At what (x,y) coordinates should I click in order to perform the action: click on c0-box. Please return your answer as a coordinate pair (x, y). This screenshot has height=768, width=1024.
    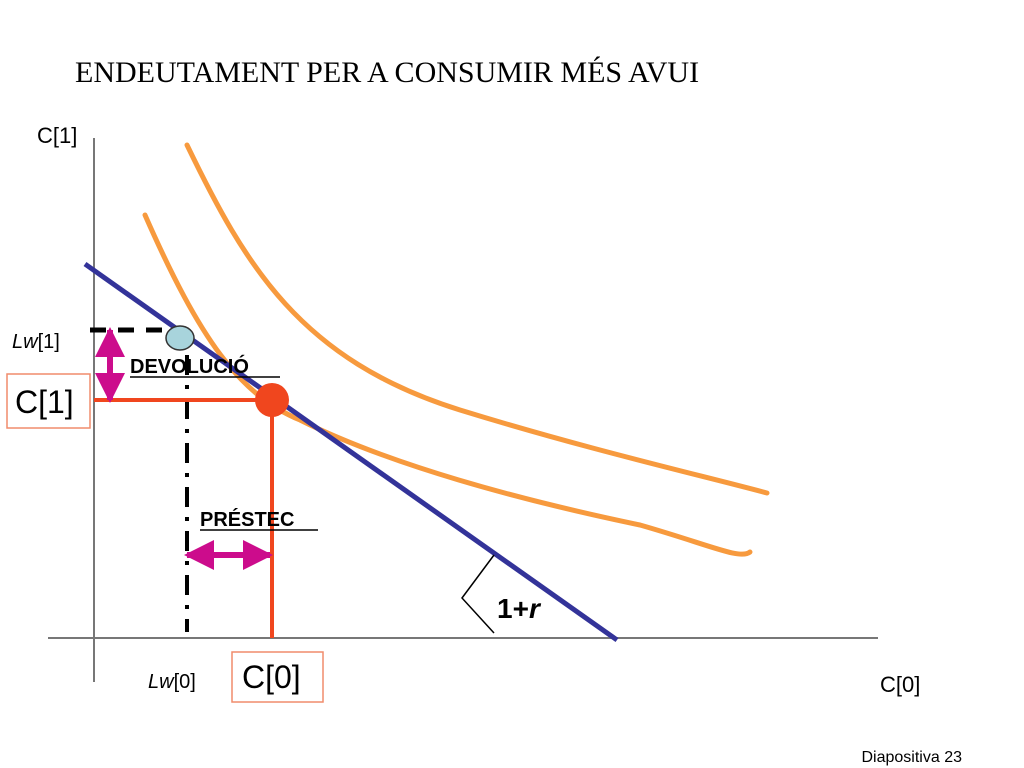
    Looking at the image, I should click on (277, 677).